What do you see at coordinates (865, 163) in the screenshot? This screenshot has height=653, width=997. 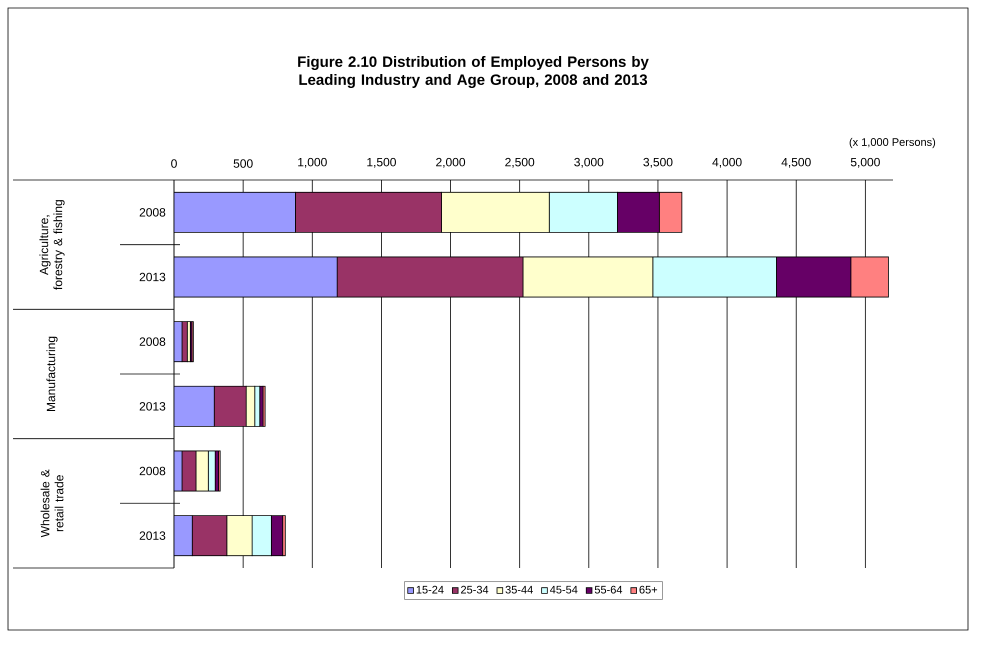 I see `x-tick-label: 5,000` at bounding box center [865, 163].